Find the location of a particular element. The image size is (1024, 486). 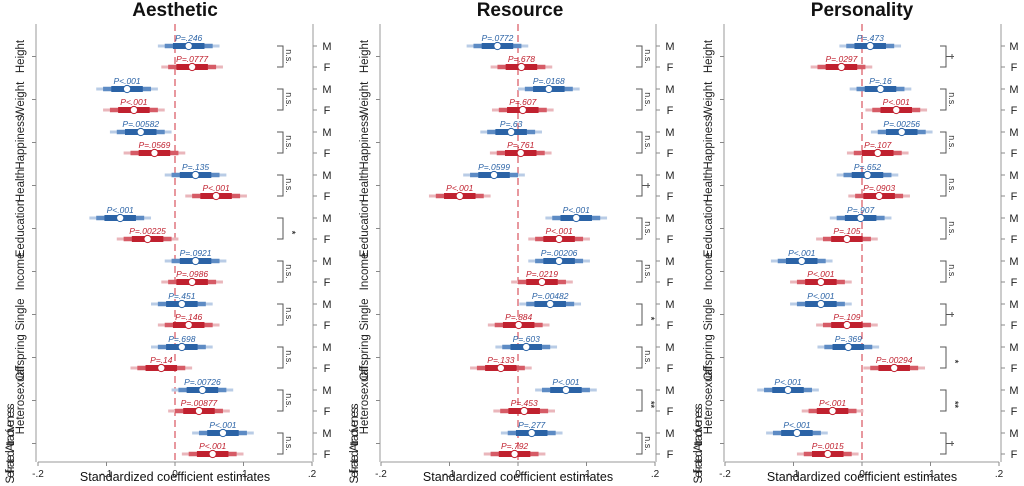

x-tick-label: .2 is located at coordinates (999, 474).